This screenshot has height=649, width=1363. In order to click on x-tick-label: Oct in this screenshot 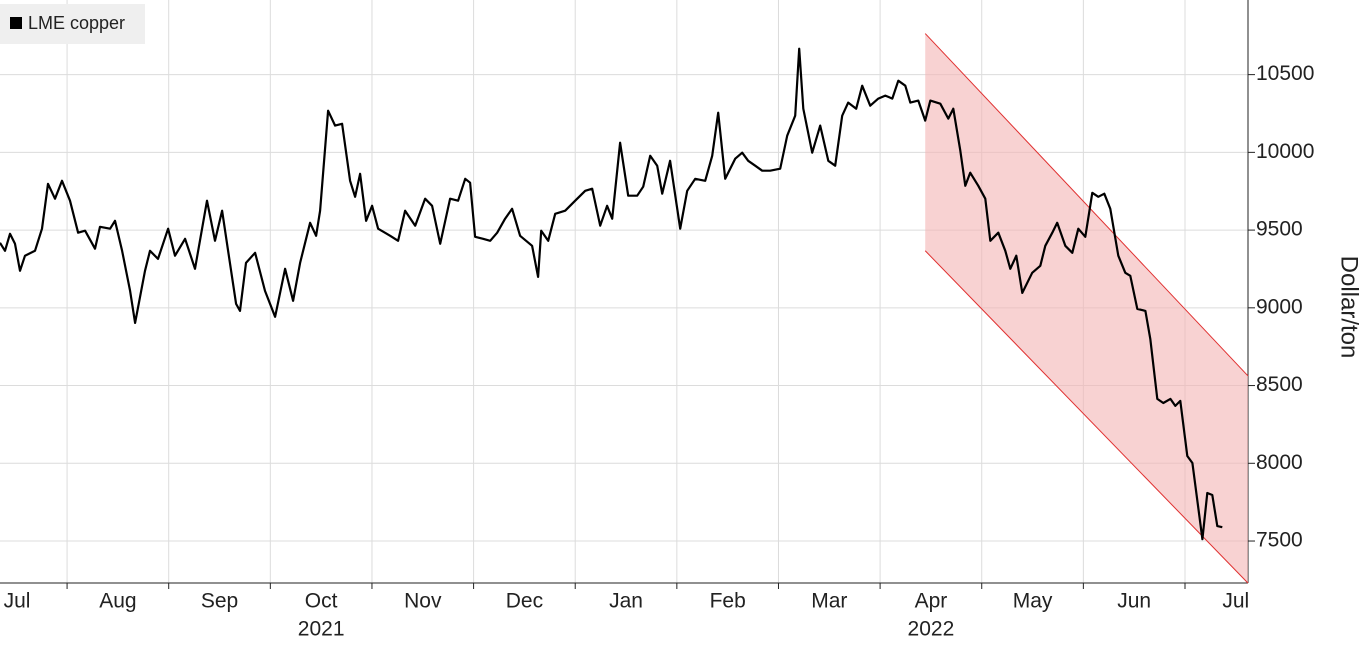, I will do `click(321, 601)`.